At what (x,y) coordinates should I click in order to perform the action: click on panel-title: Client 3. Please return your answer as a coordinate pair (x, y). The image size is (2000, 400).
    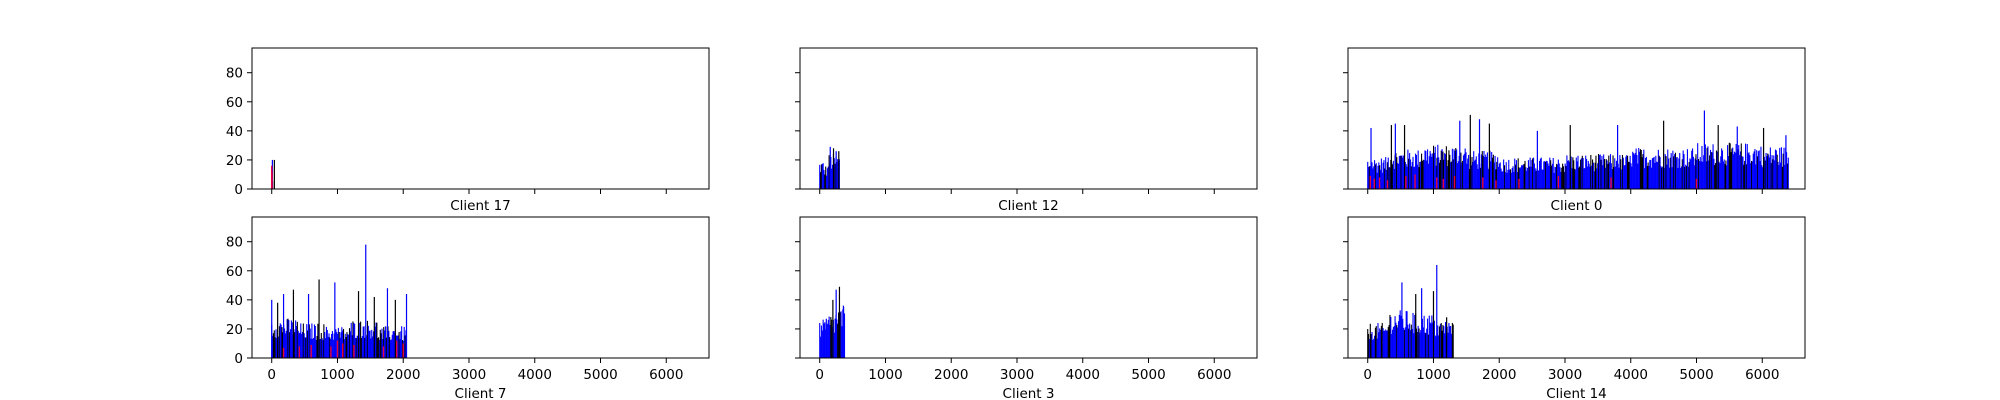
    Looking at the image, I should click on (1029, 393).